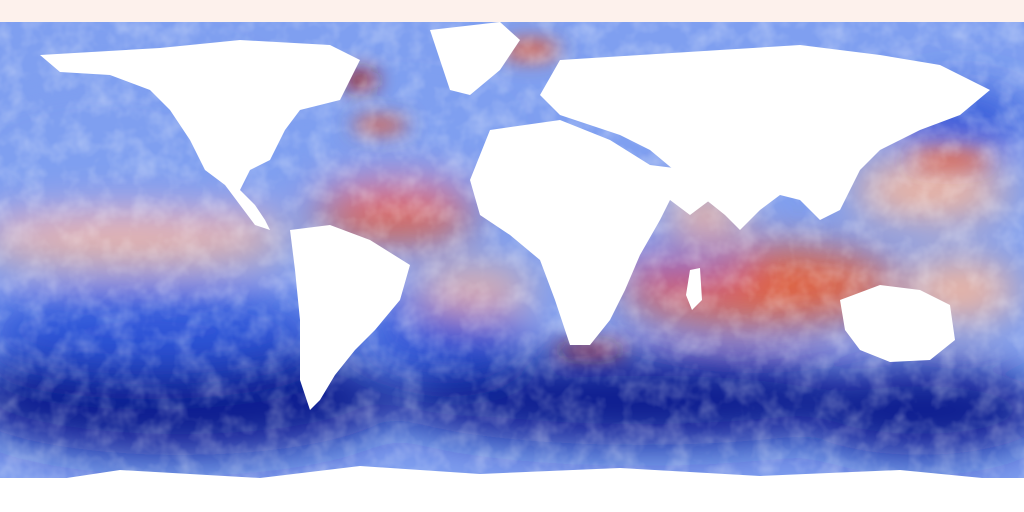 The image size is (1024, 512). I want to click on australia, so click(897, 323).